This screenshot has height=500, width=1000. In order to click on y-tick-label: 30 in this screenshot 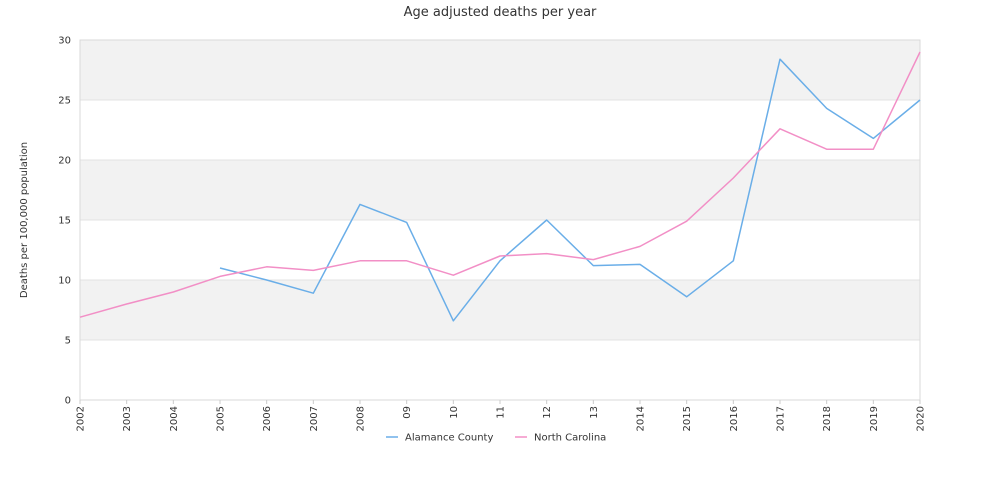, I will do `click(64, 41)`.